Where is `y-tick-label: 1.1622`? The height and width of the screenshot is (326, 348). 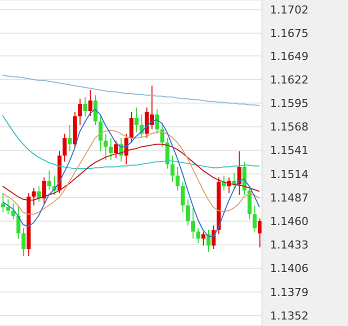 y-tick-label: 1.1622 is located at coordinates (289, 79).